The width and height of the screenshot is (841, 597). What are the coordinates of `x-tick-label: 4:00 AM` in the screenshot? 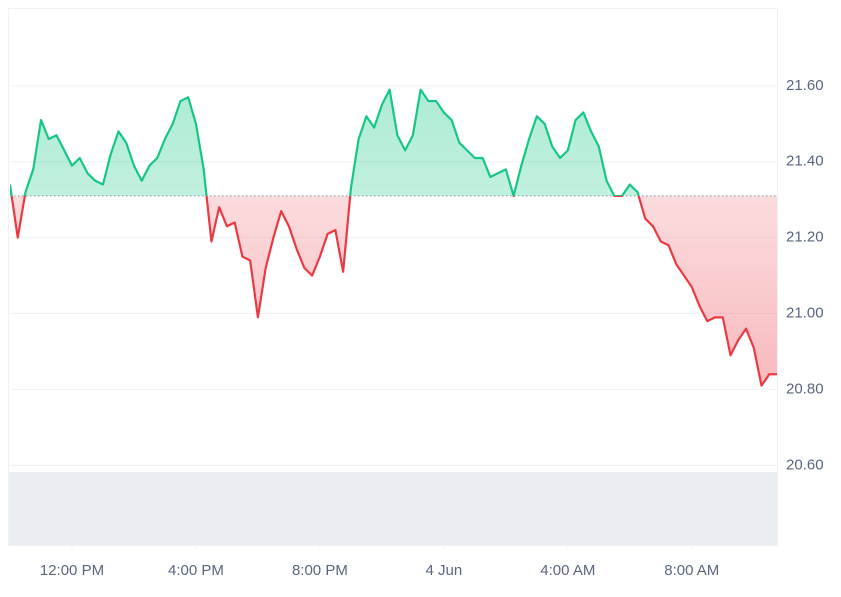 It's located at (567, 570).